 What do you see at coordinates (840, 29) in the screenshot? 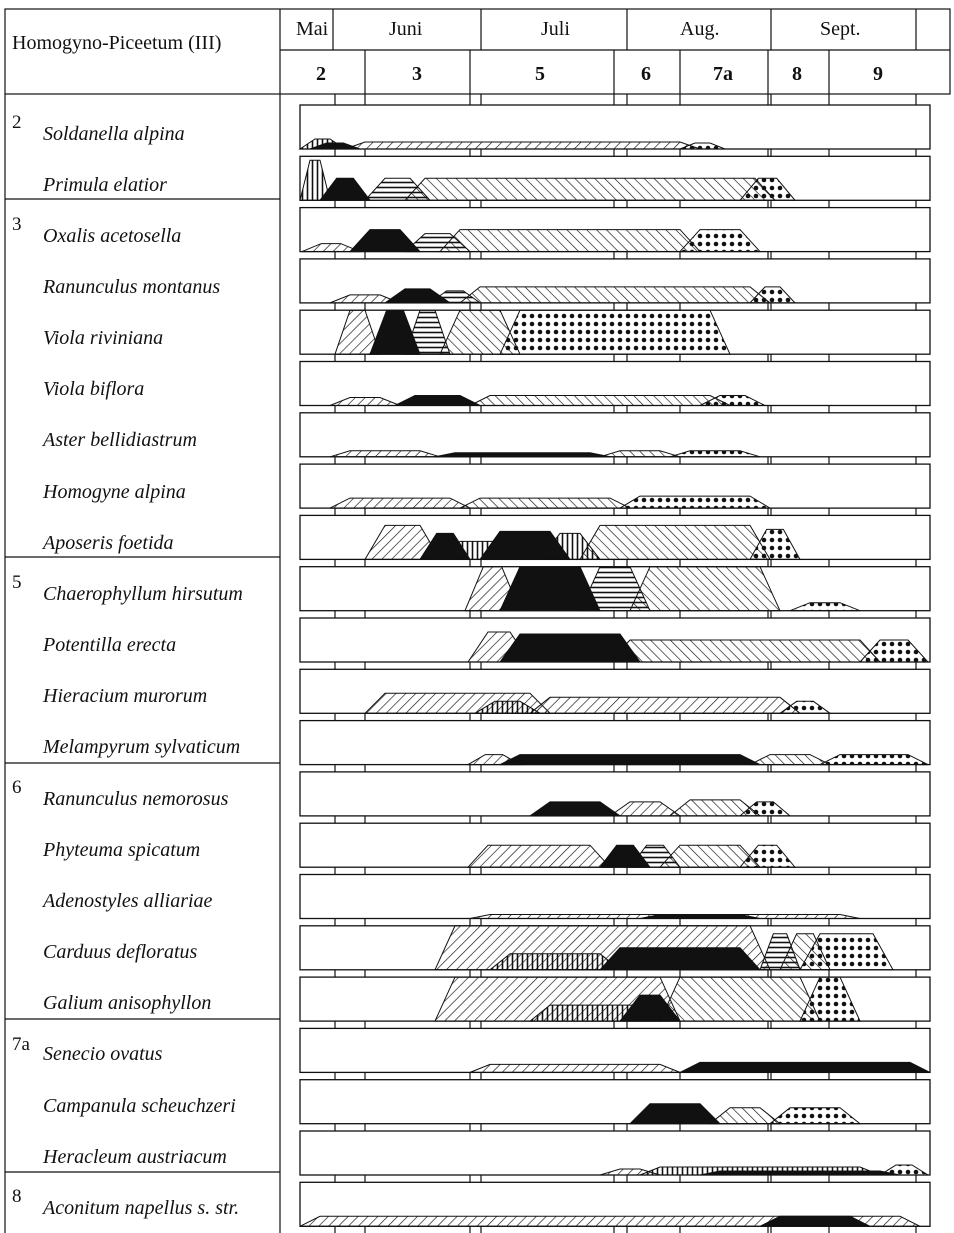
I see `month-sept: Sept.` at bounding box center [840, 29].